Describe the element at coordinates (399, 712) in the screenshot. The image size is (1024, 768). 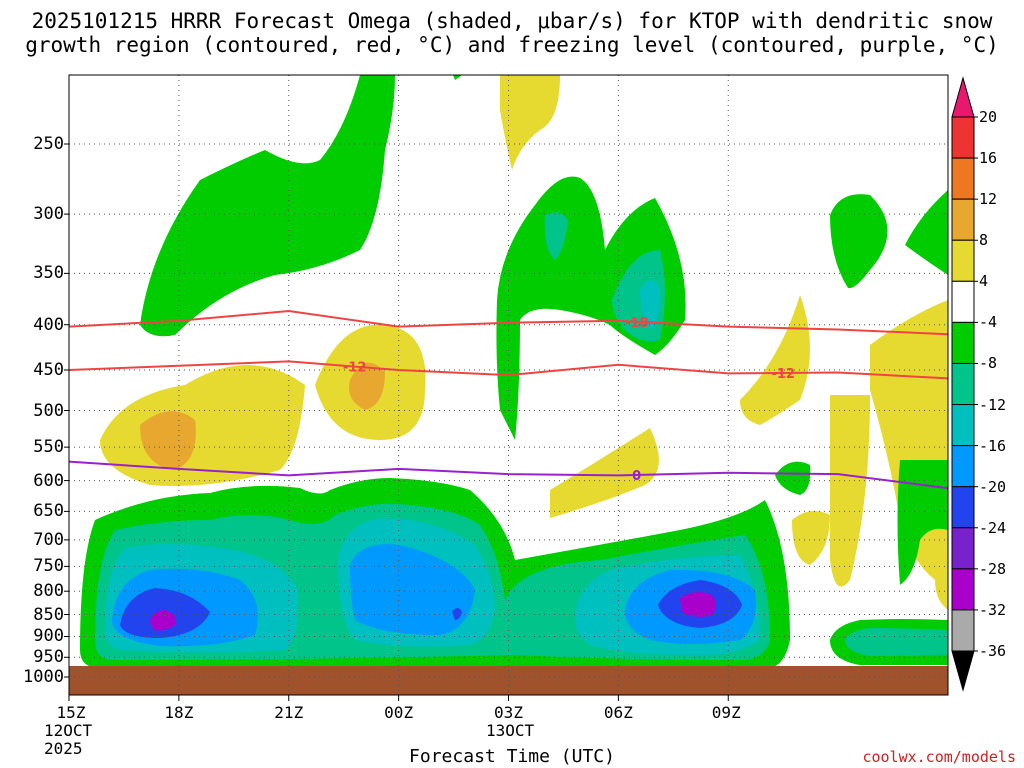
I see `x-tick-label: 00Z` at that location.